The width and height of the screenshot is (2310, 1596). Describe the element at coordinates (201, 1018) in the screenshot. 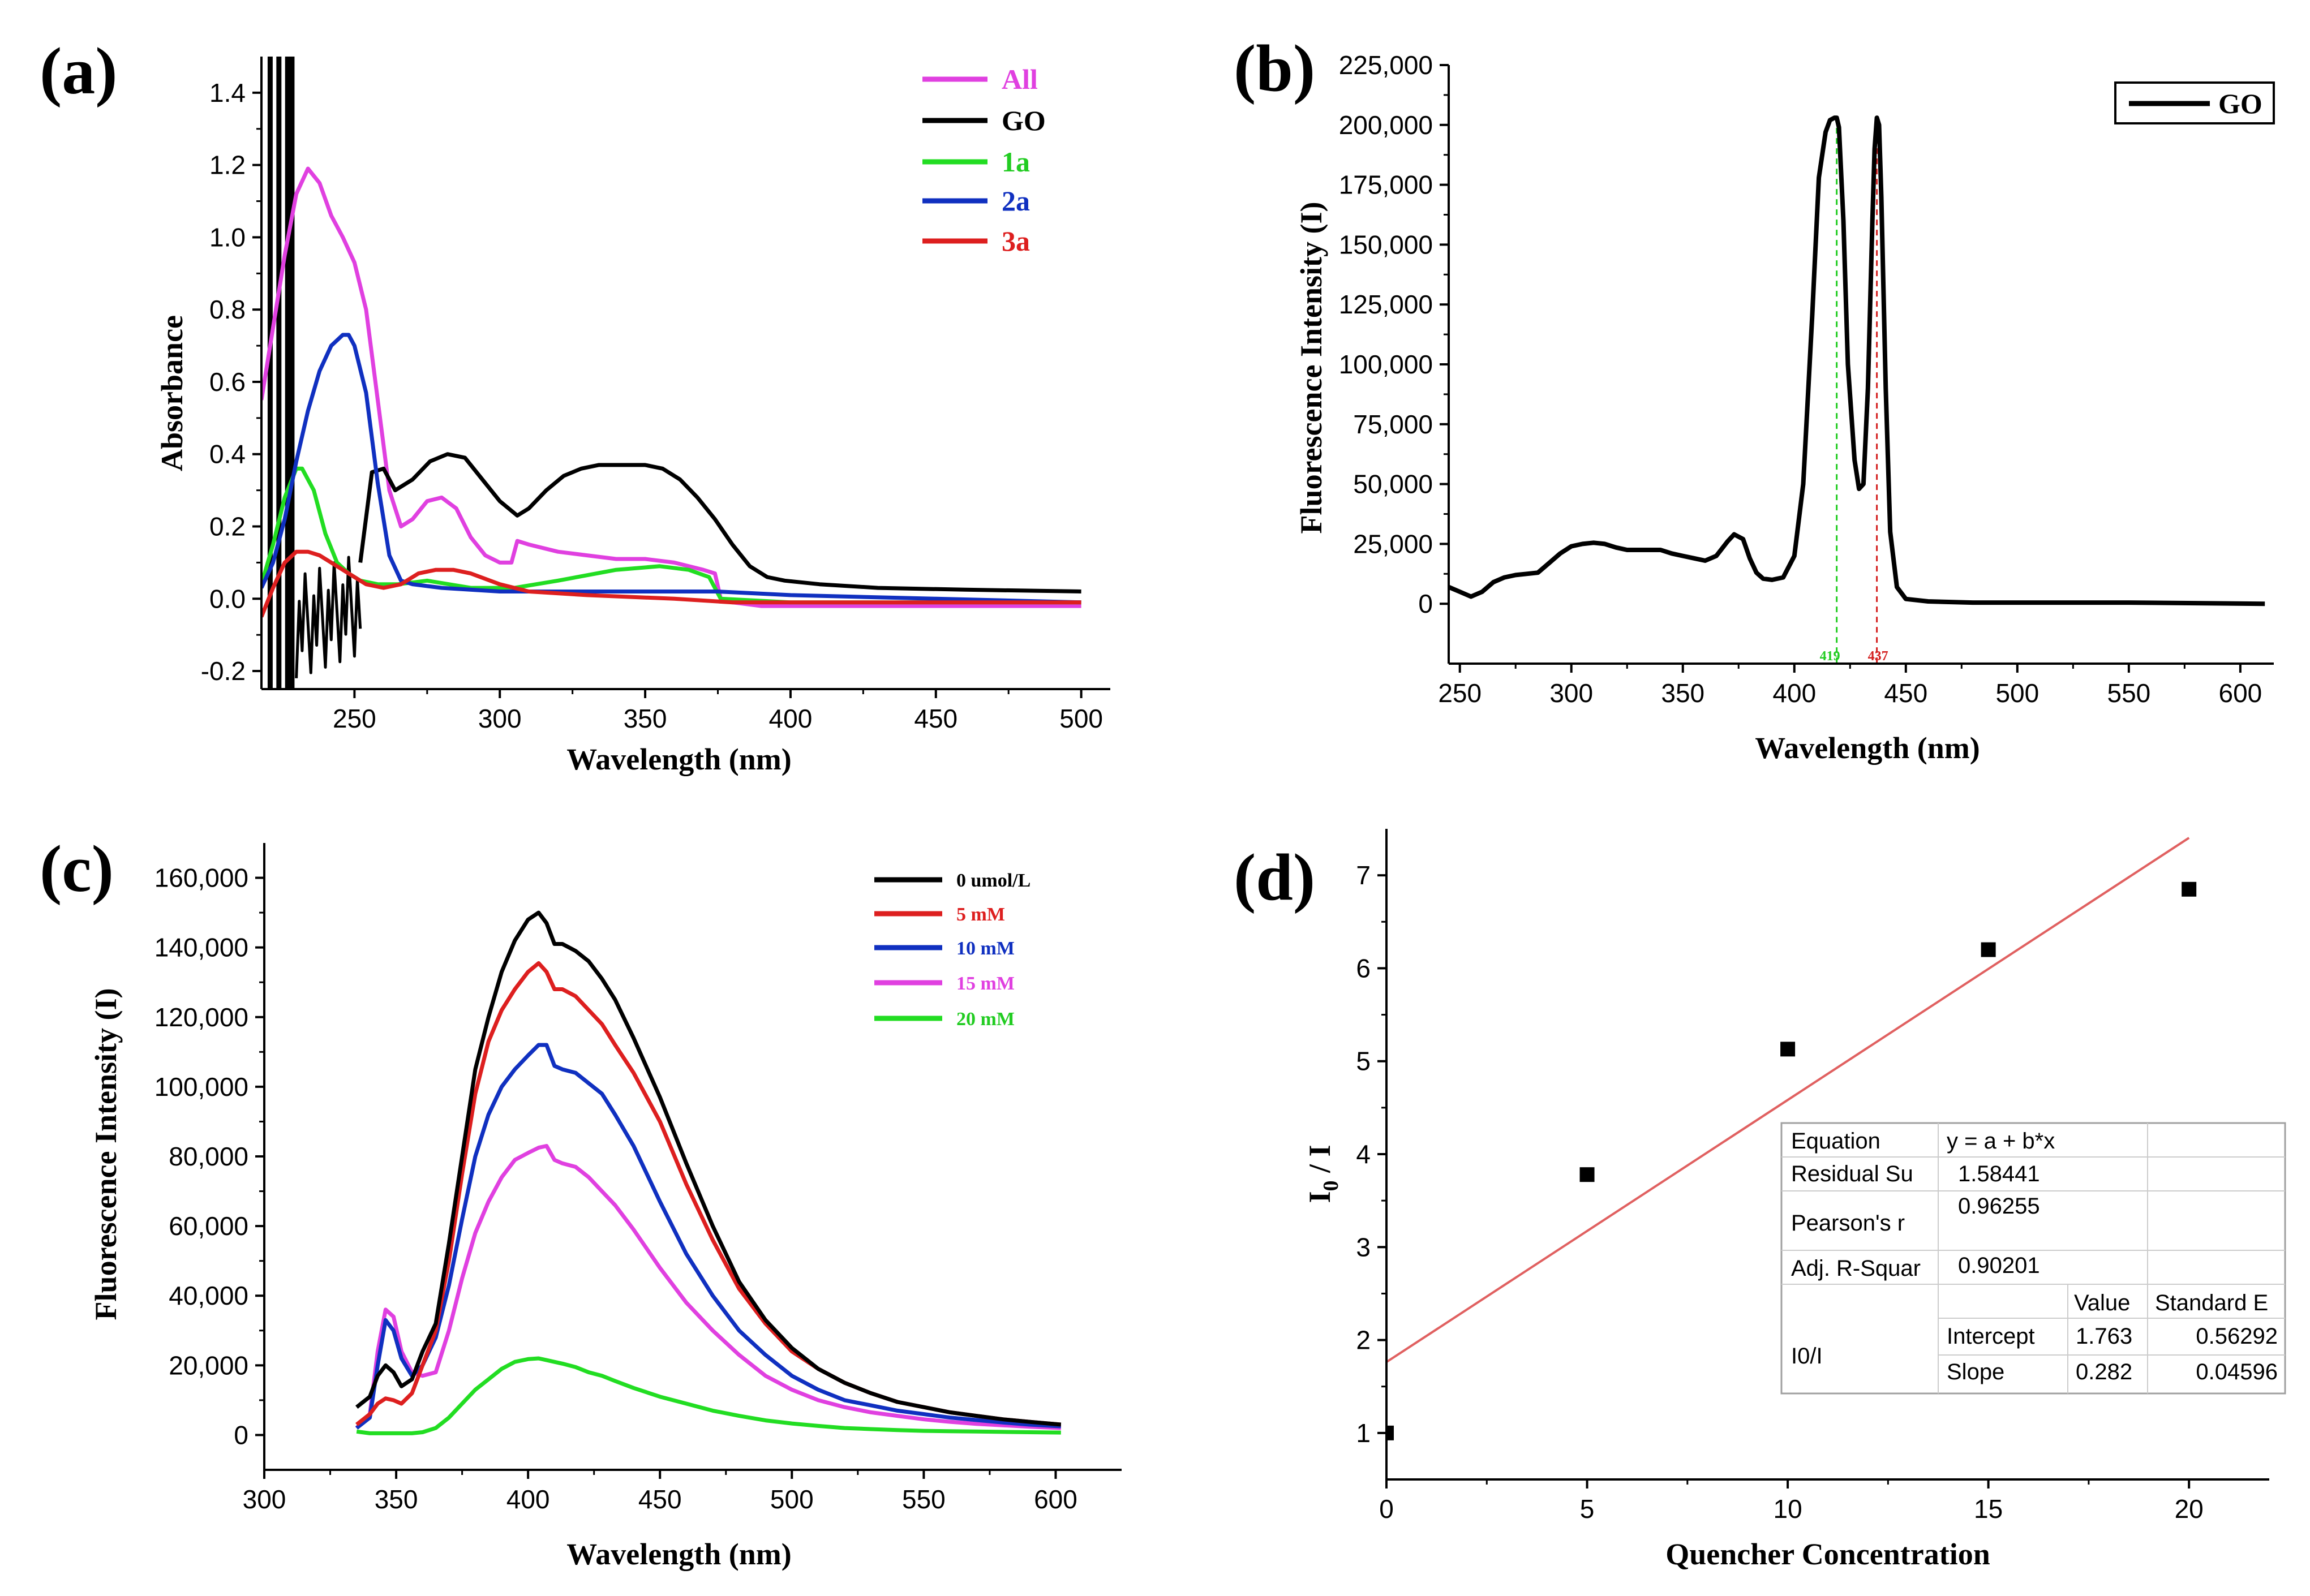

I see `panel-c-ytick-label: 120,000` at that location.